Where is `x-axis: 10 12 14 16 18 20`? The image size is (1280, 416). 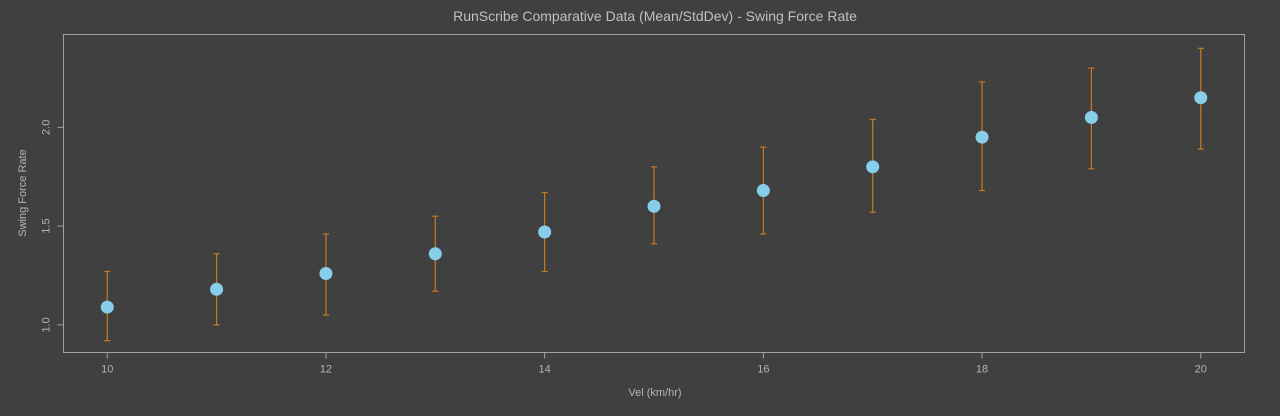 x-axis: 10 12 14 16 18 20 is located at coordinates (654, 364).